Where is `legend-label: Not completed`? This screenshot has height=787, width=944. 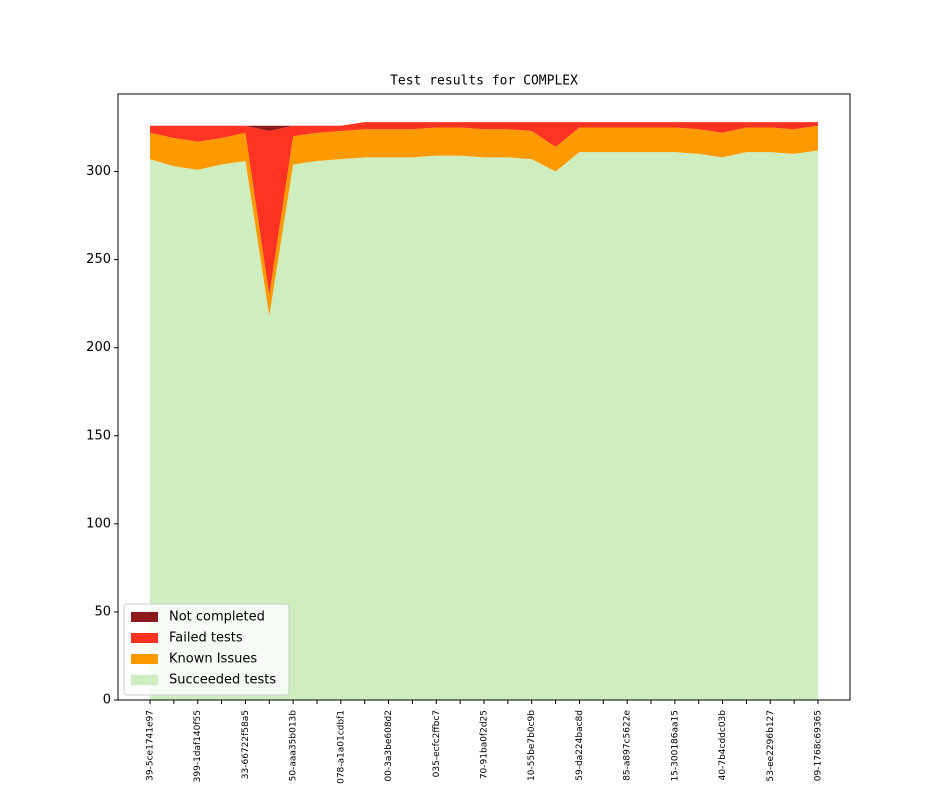 legend-label: Not completed is located at coordinates (217, 617).